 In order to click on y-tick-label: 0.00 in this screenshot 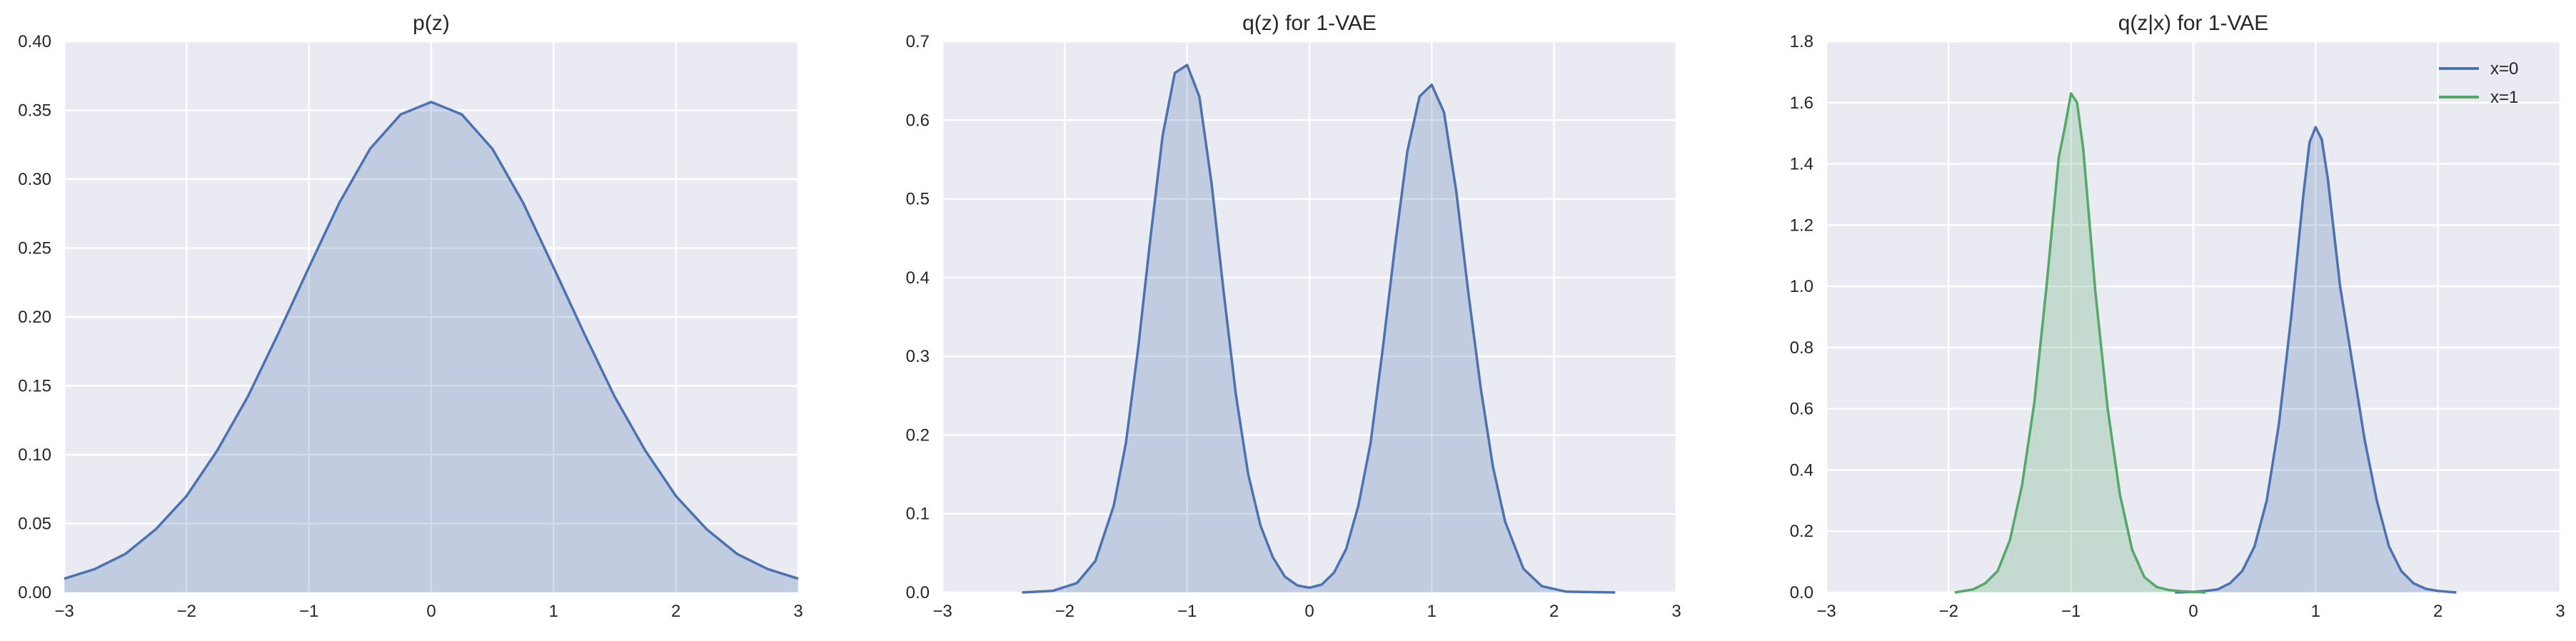, I will do `click(34, 592)`.